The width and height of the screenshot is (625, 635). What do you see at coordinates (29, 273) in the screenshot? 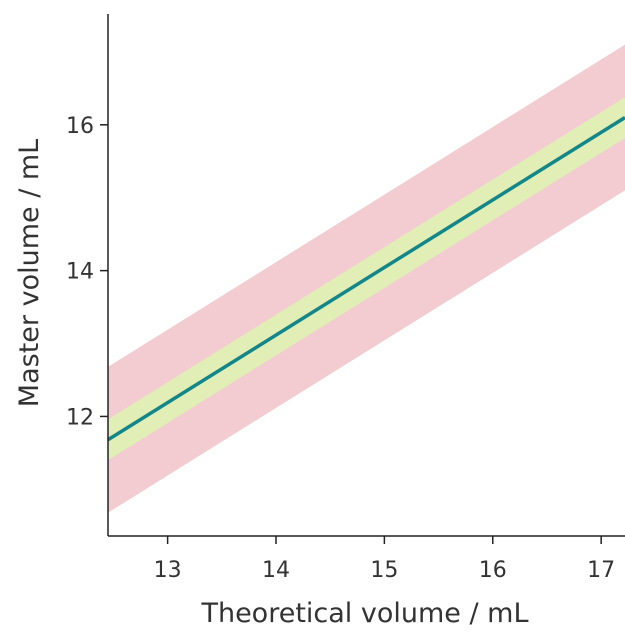
I see `y-axis-title: Master volume / mL` at bounding box center [29, 273].